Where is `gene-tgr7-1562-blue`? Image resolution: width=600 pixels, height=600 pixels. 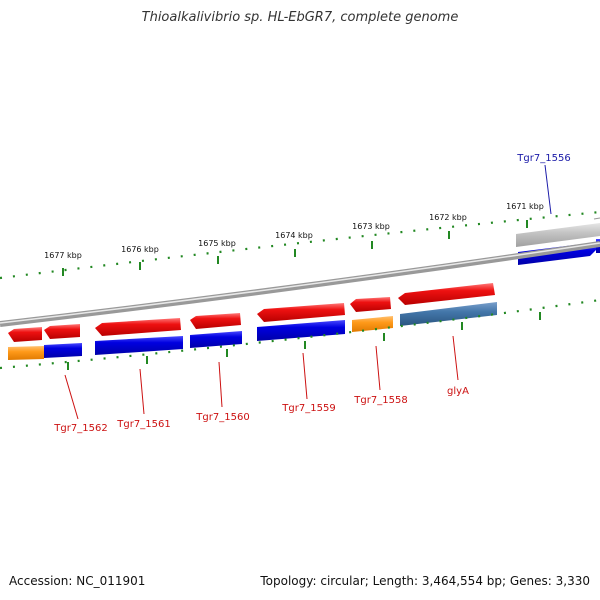
gene-tgr7-1562-blue is located at coordinates (63, 350).